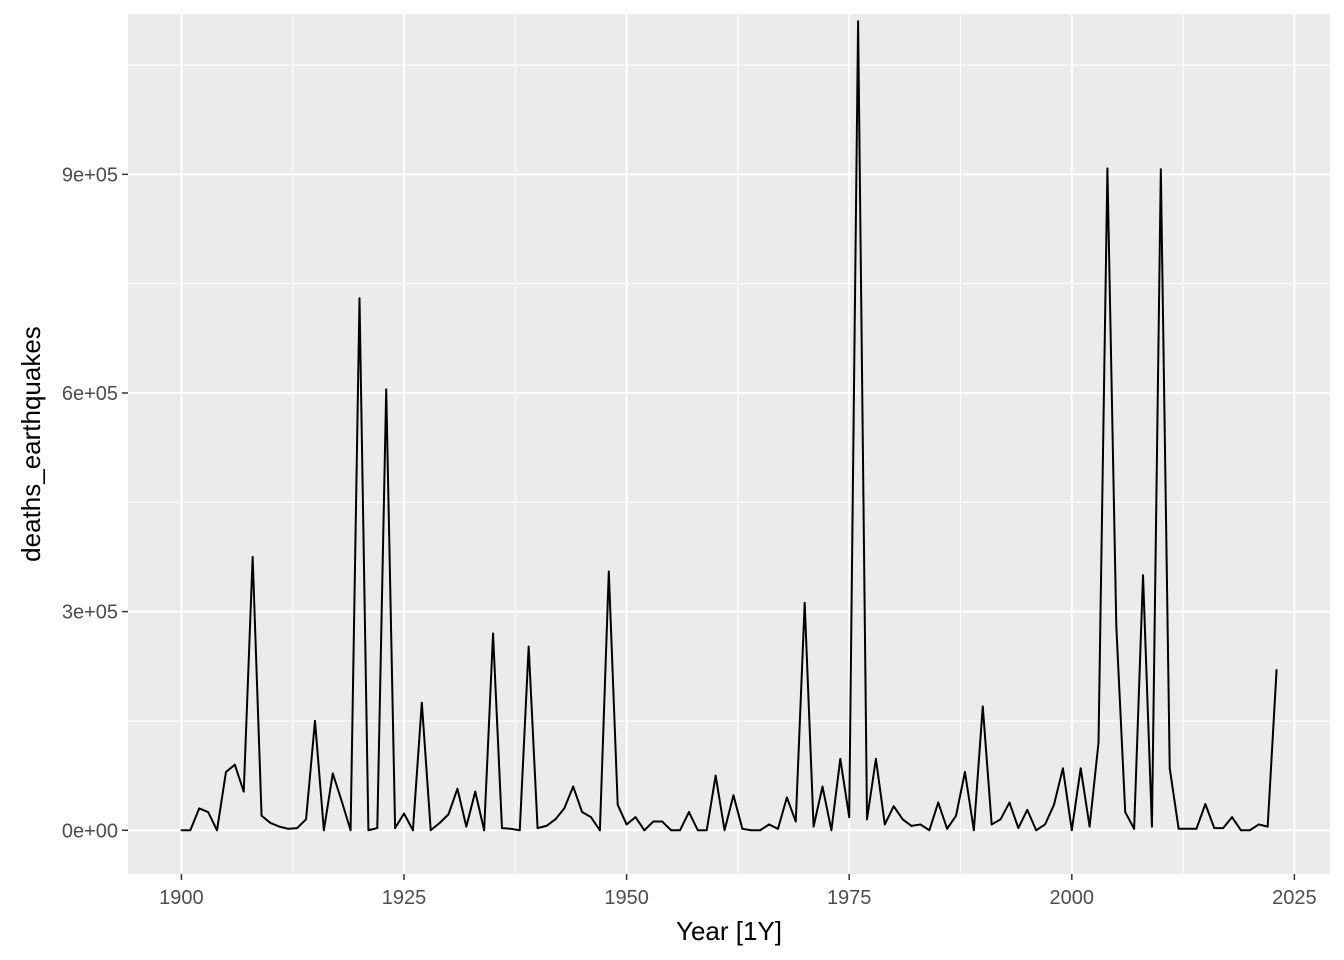  What do you see at coordinates (738, 891) in the screenshot?
I see `x-axis: 1900 1925 1950 1975 2000 2025` at bounding box center [738, 891].